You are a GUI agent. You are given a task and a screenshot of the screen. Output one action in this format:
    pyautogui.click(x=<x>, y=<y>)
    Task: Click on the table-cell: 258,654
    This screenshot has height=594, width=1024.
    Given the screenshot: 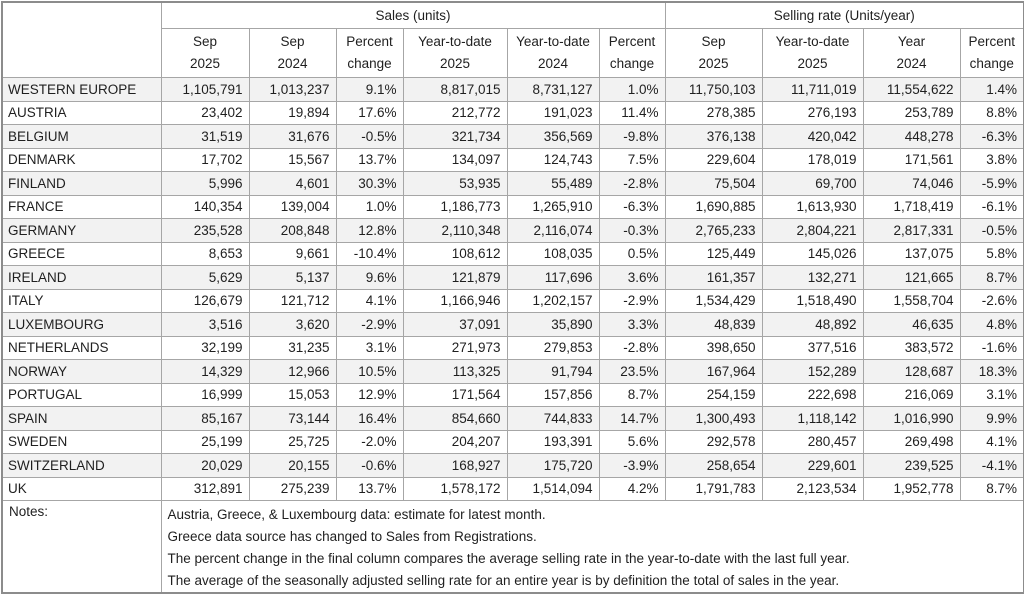 What is the action you would take?
    pyautogui.click(x=713, y=465)
    